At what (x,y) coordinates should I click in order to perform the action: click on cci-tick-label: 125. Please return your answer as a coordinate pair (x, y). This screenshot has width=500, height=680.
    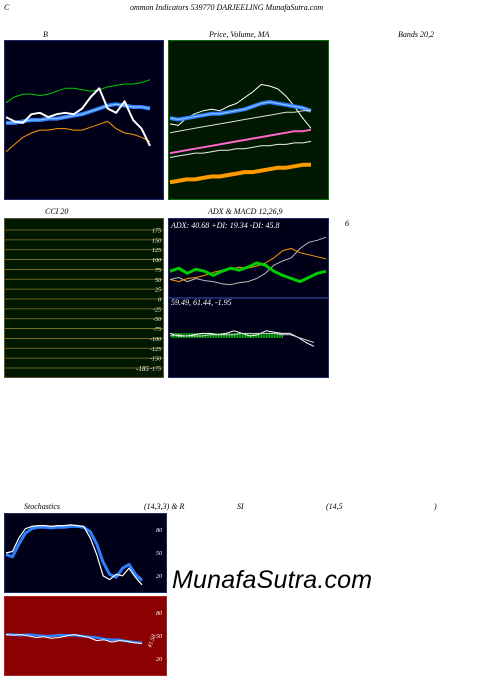
    Looking at the image, I should click on (156, 251).